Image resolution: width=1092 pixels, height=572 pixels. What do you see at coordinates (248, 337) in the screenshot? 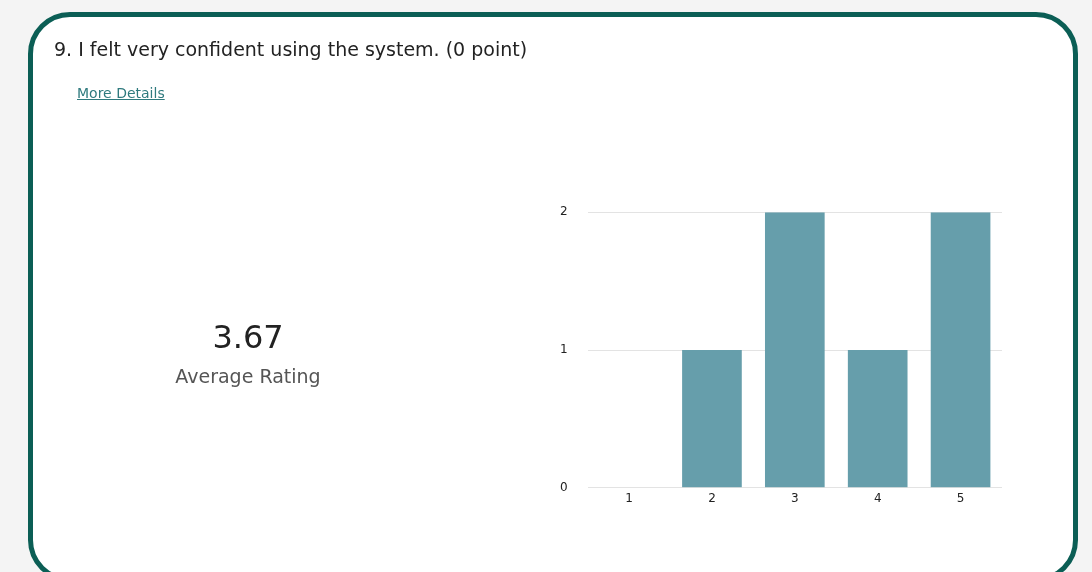
I see `text: 3.67` at bounding box center [248, 337].